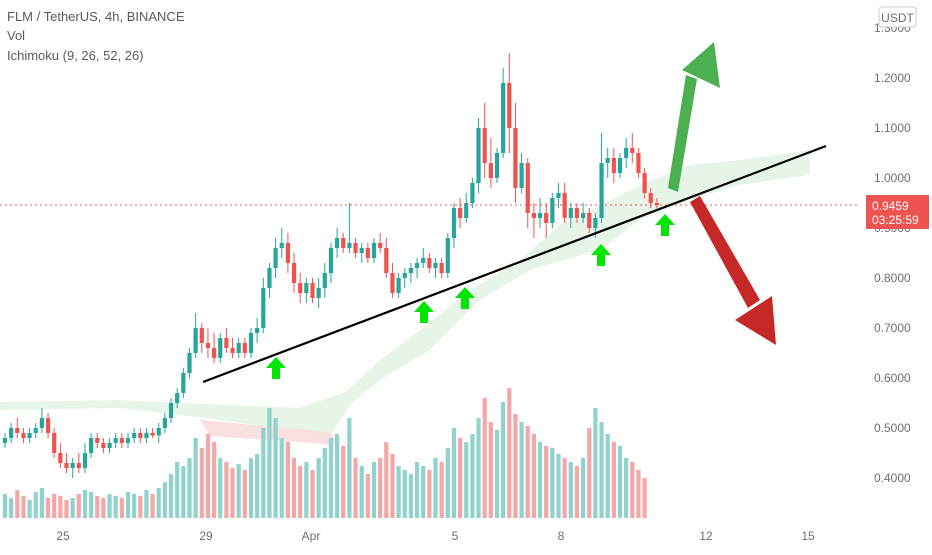 The image size is (932, 555). I want to click on price-badge: 0.9459 03:25:59, so click(897, 212).